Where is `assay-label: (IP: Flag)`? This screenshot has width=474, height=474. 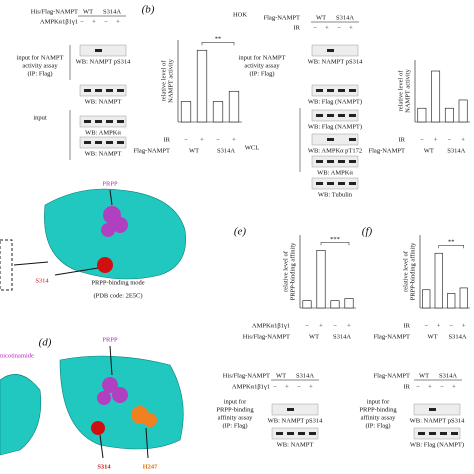
assay-label: (IP: Flag) is located at coordinates (377, 425).